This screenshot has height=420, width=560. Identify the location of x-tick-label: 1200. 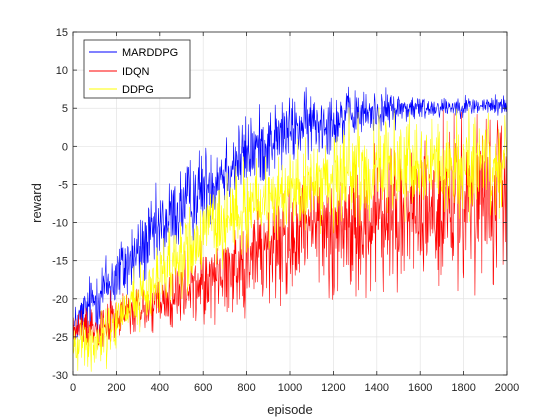
(333, 388).